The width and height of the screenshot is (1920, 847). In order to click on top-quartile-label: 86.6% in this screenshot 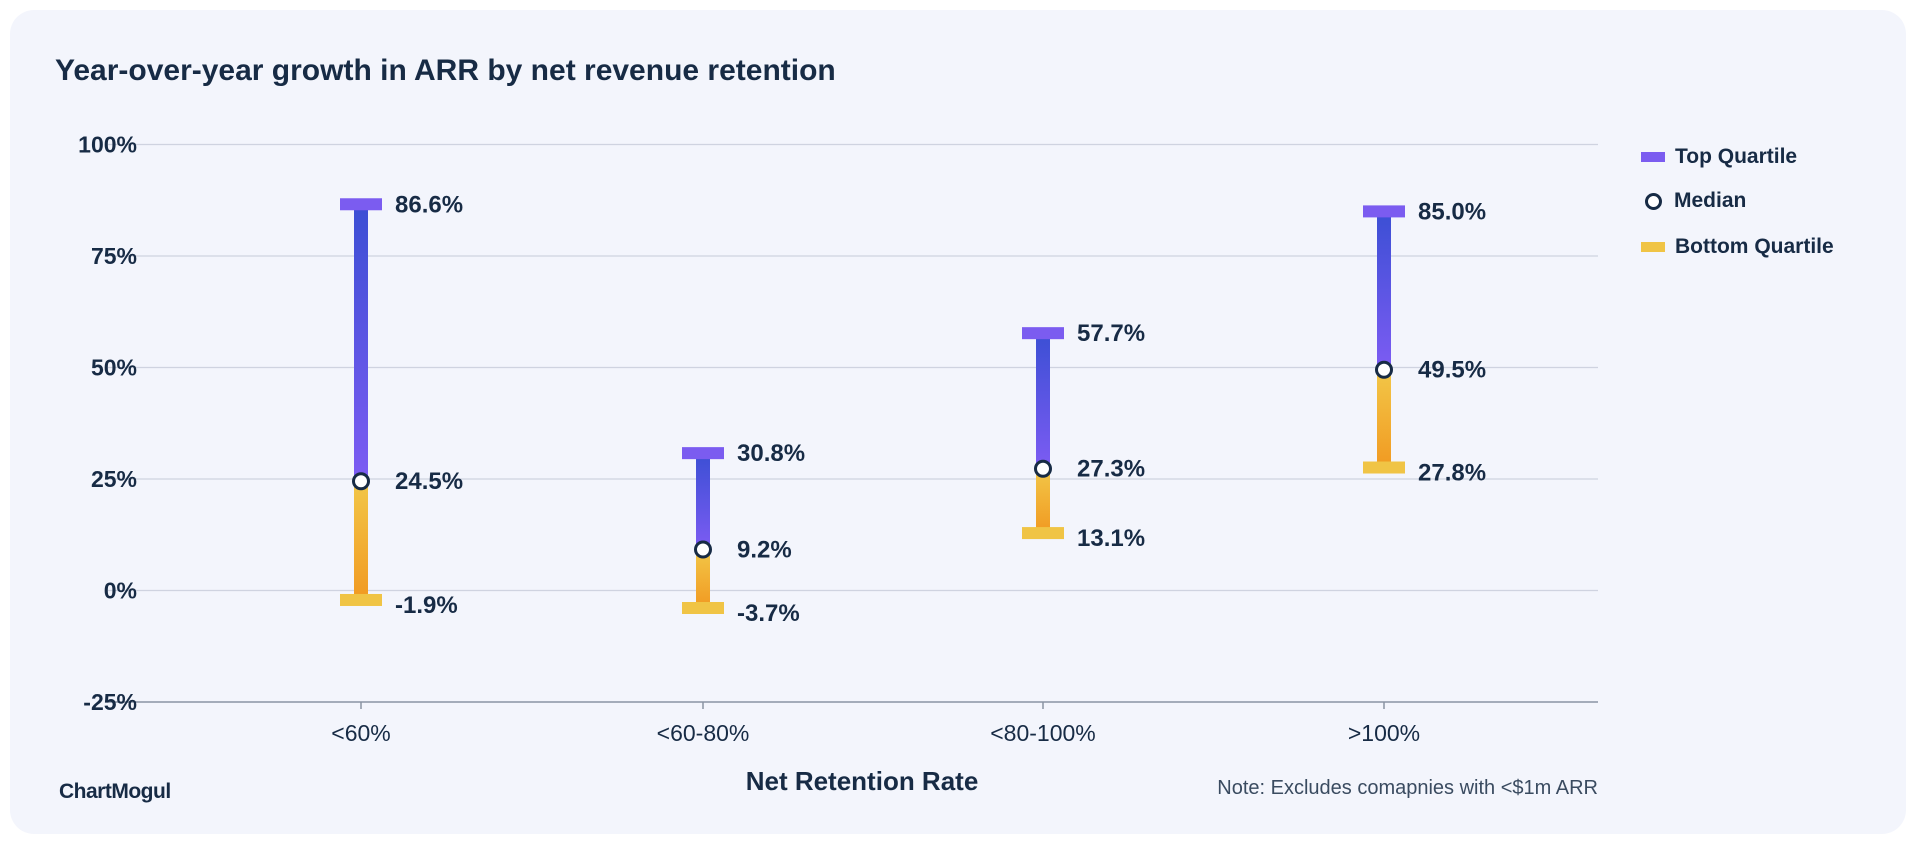, I will do `click(429, 204)`.